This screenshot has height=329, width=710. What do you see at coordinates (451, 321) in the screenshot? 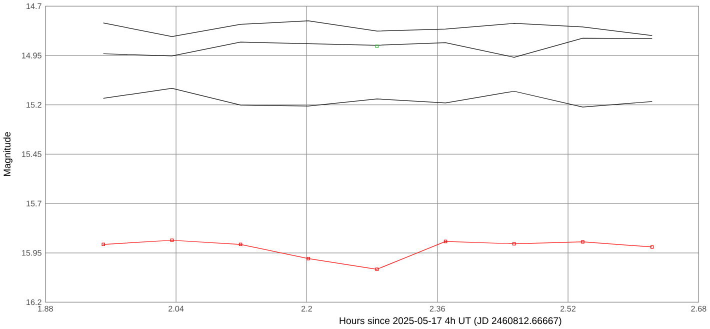
I see `x-axis-title: Hours since 2025-05-17 4h UT (JD 2460812.66667)` at bounding box center [451, 321].